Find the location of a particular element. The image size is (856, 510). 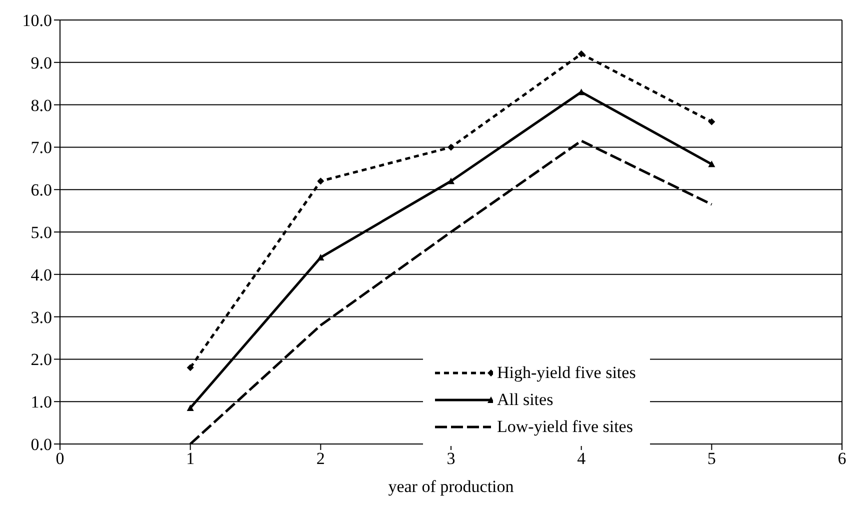

x-tick-label: 2 is located at coordinates (320, 458).